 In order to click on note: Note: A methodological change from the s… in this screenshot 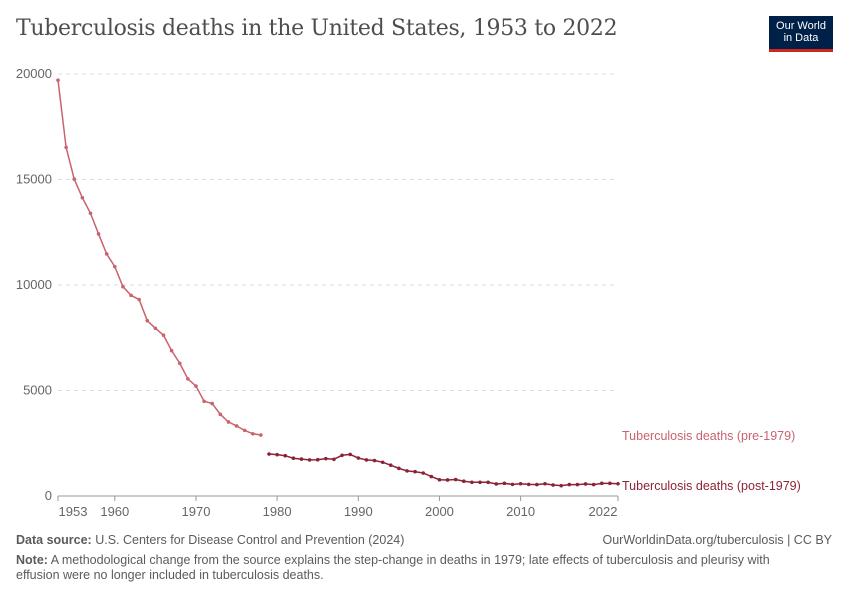, I will do `click(416, 568)`.